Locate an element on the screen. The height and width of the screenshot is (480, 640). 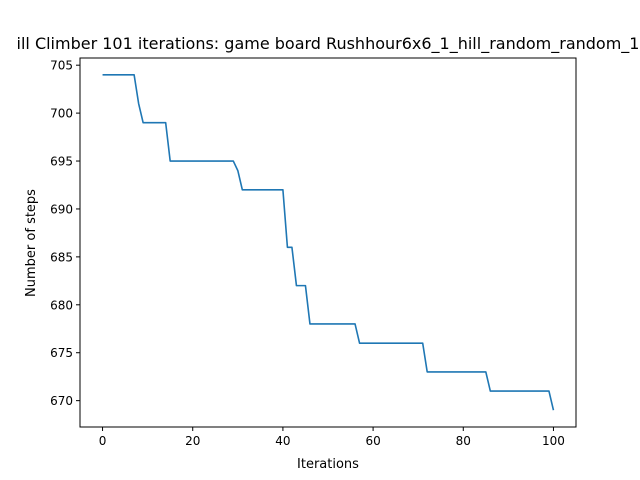
y-tick-label: 705 is located at coordinates (61, 66).